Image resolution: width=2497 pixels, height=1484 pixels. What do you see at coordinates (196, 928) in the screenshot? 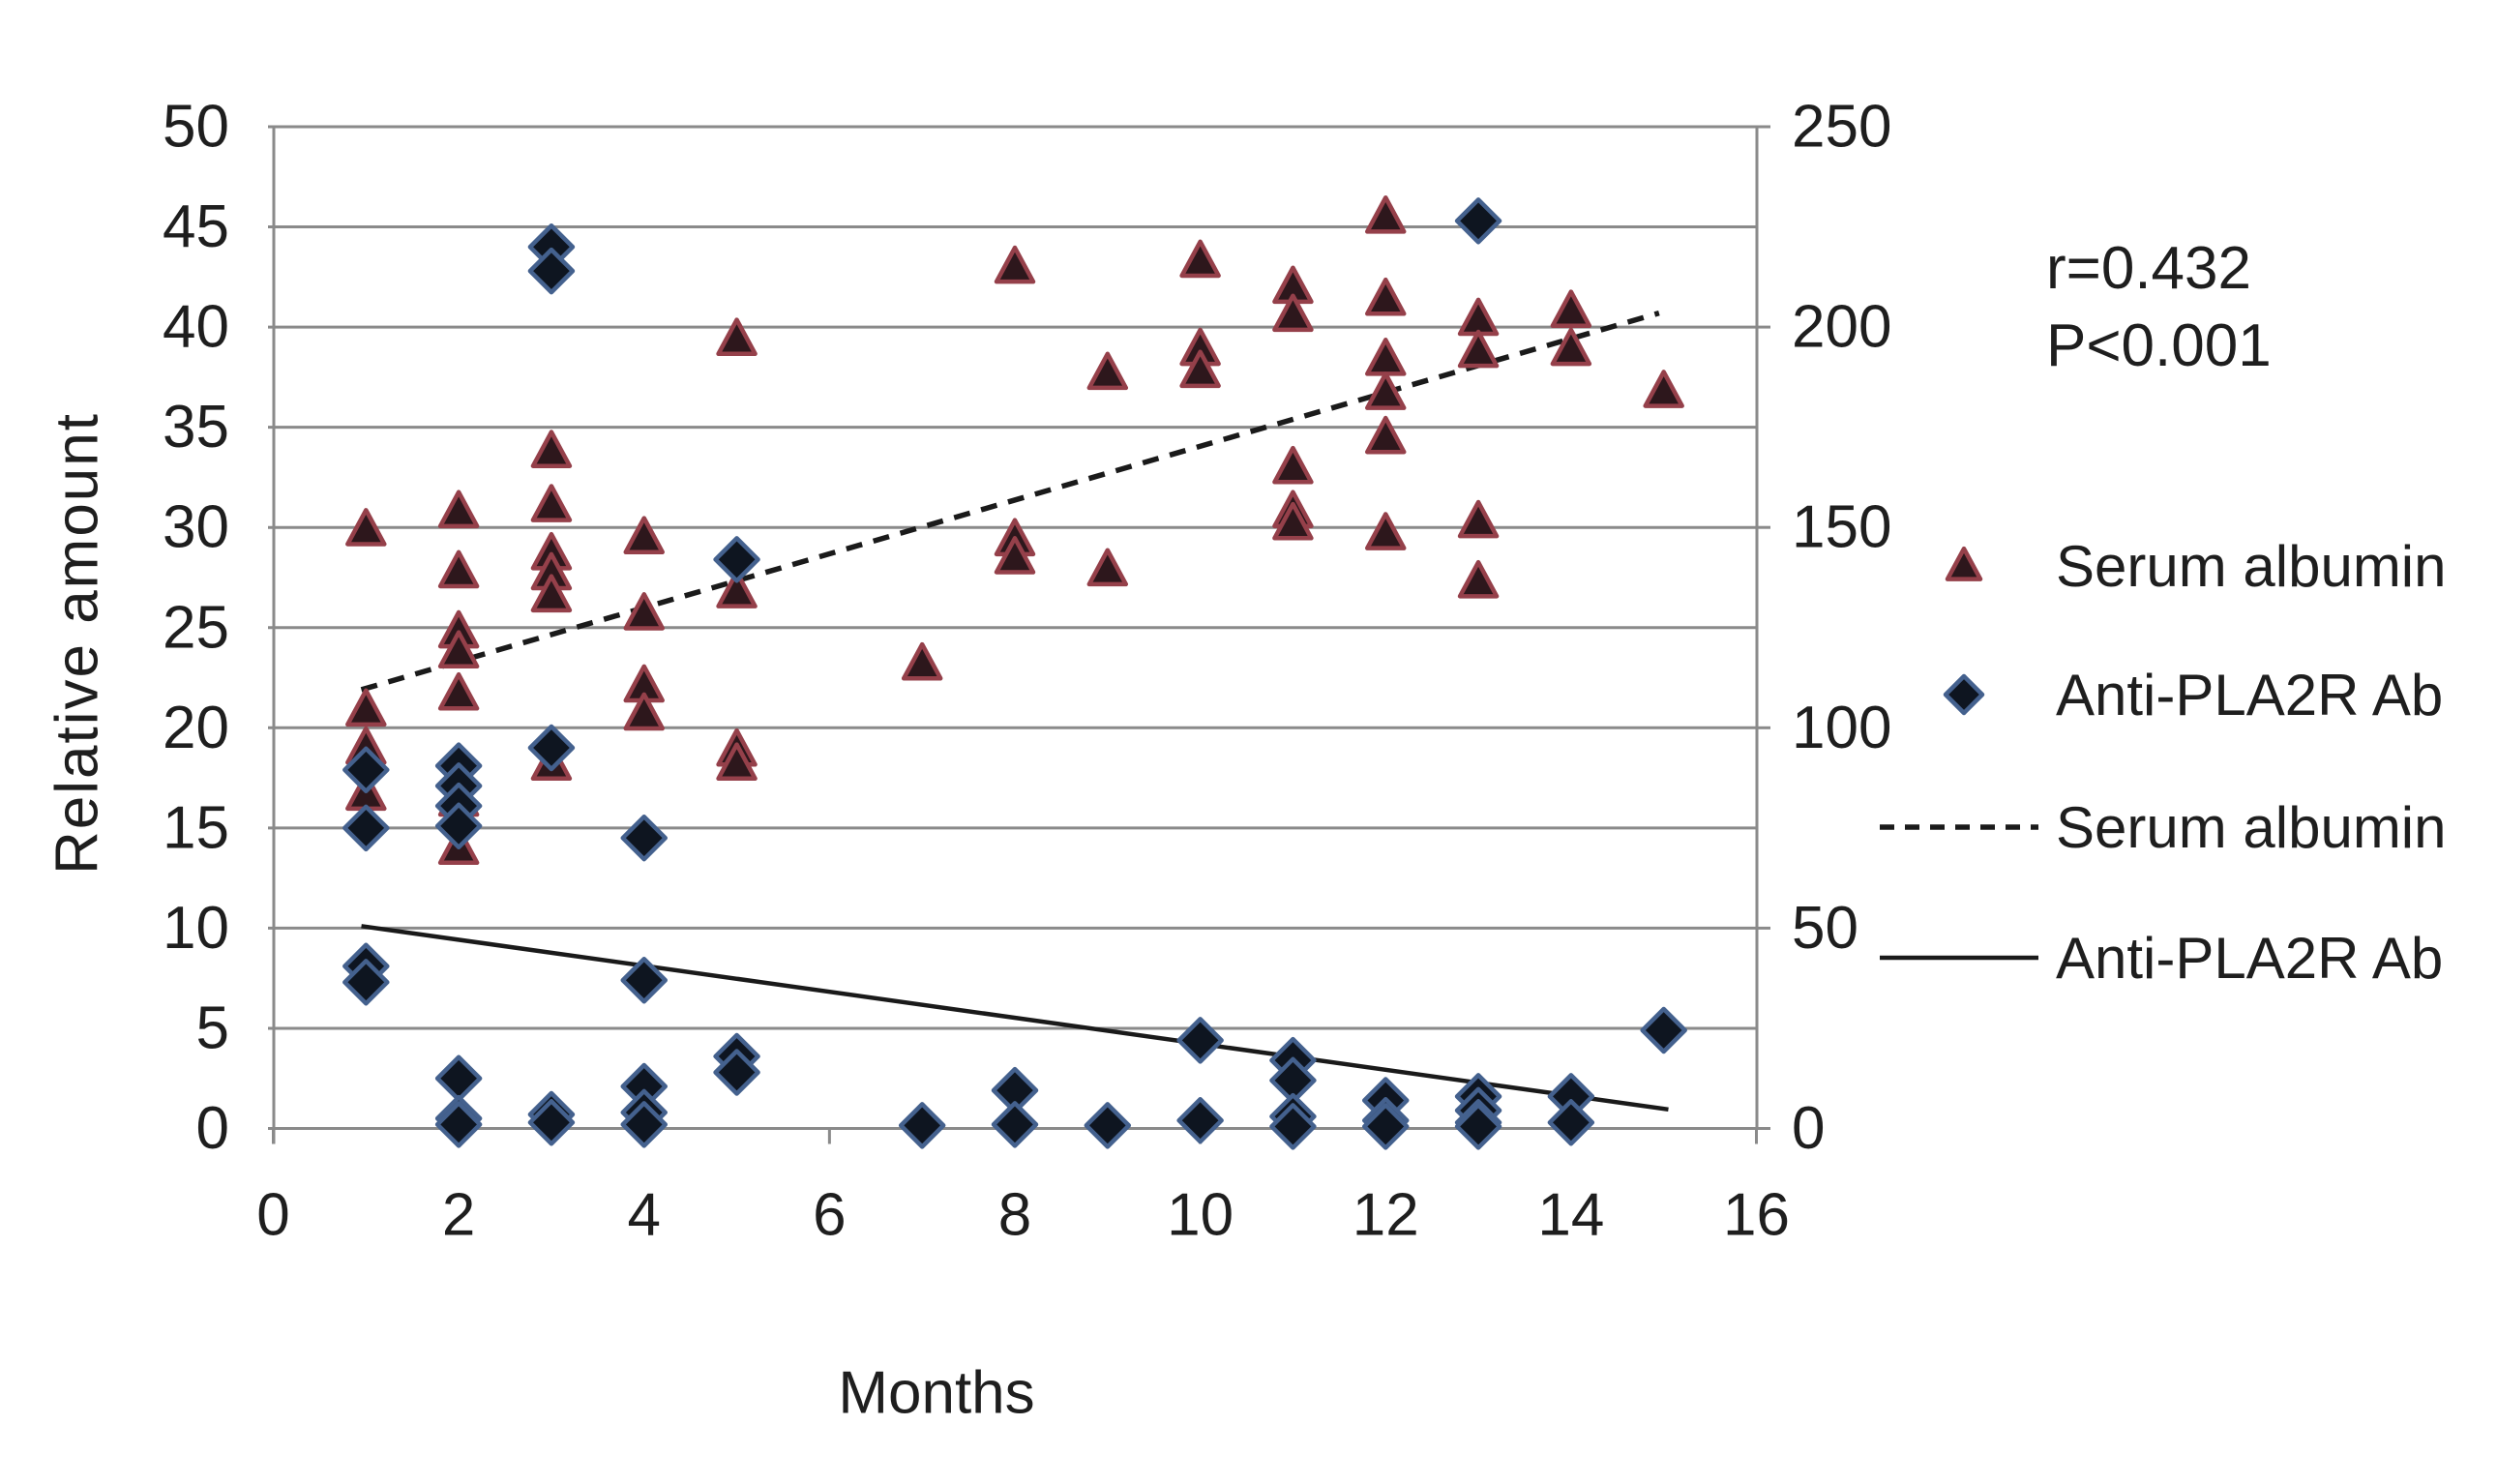
I see `y-axis-left-tick-label: 10` at bounding box center [196, 928].